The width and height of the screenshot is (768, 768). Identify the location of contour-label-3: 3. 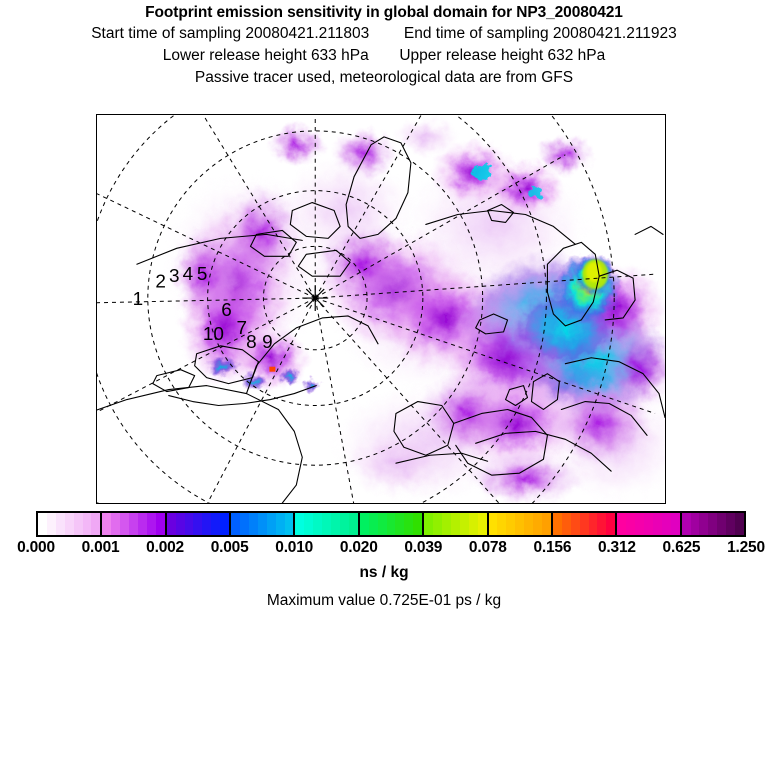
(174, 276).